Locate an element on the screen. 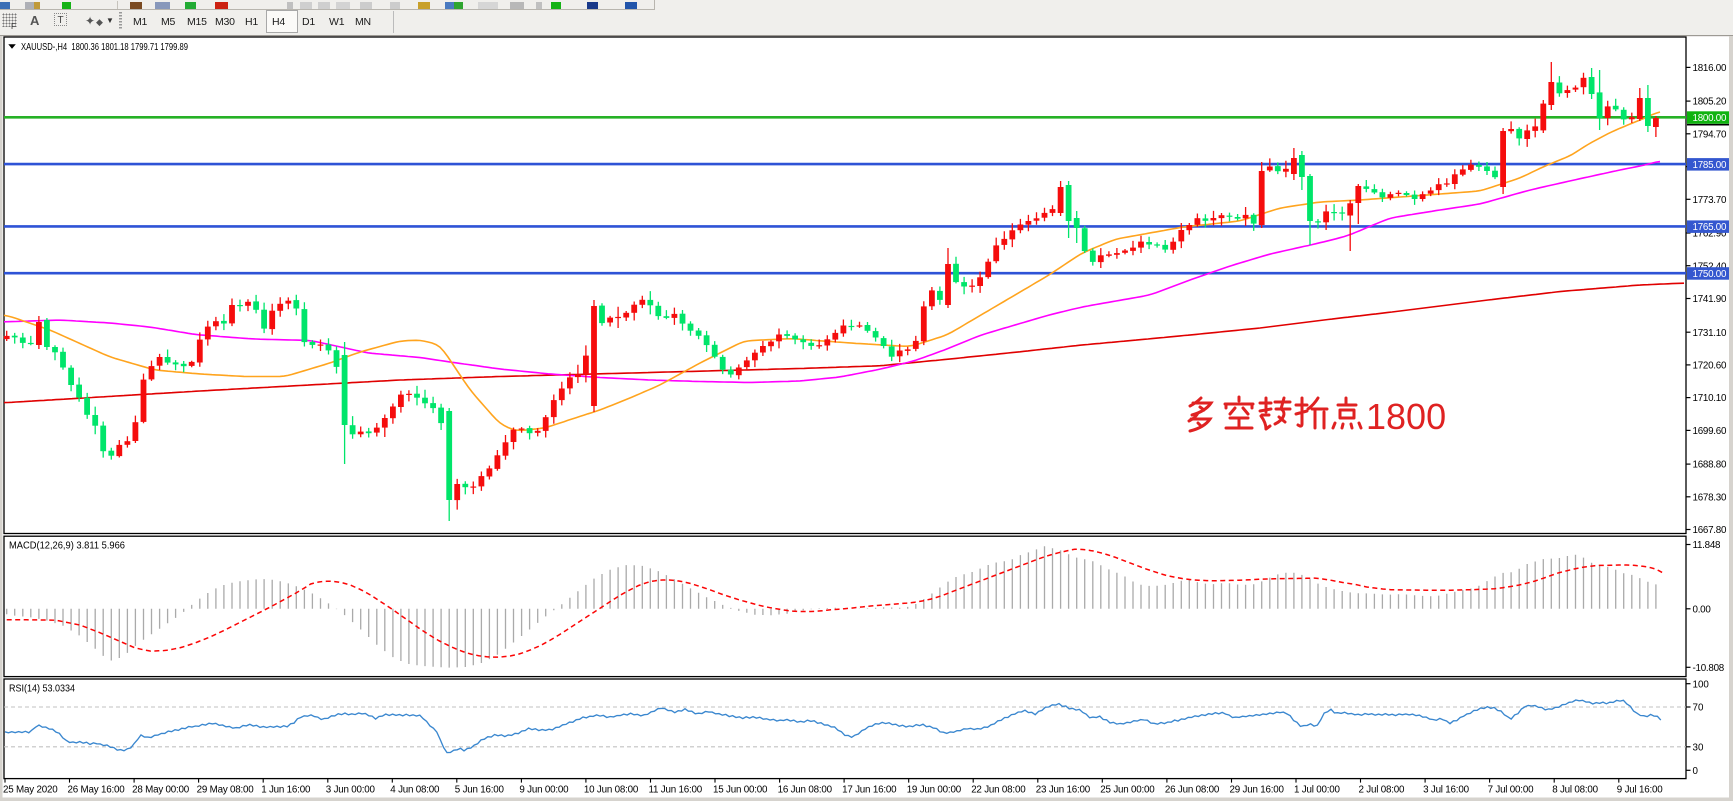 The width and height of the screenshot is (1733, 801). svg-text: 11.848 is located at coordinates (1707, 545).